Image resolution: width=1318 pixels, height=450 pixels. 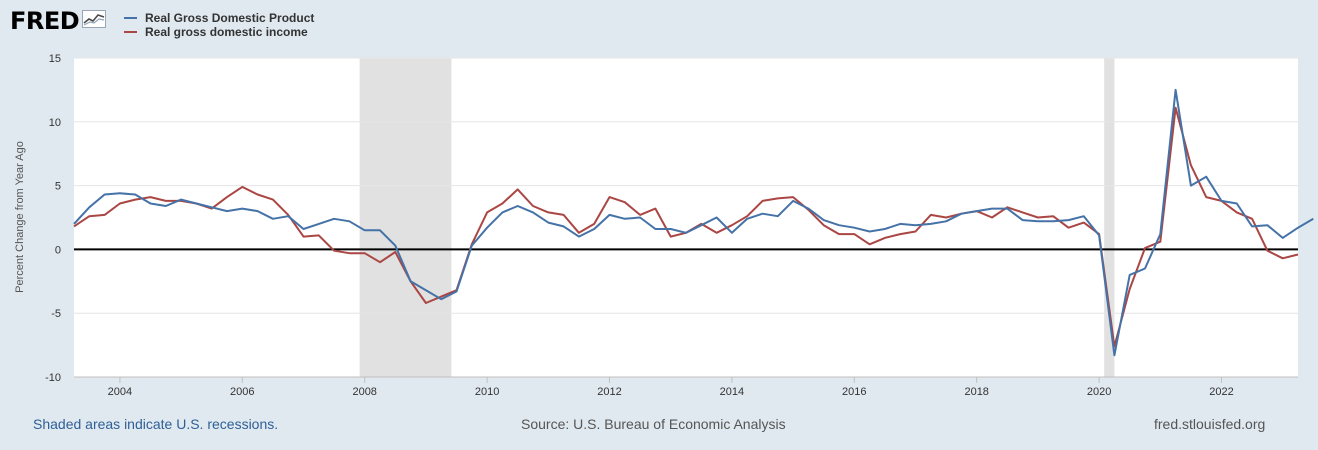 I want to click on y-tick-label-10: 10, so click(x=55, y=123).